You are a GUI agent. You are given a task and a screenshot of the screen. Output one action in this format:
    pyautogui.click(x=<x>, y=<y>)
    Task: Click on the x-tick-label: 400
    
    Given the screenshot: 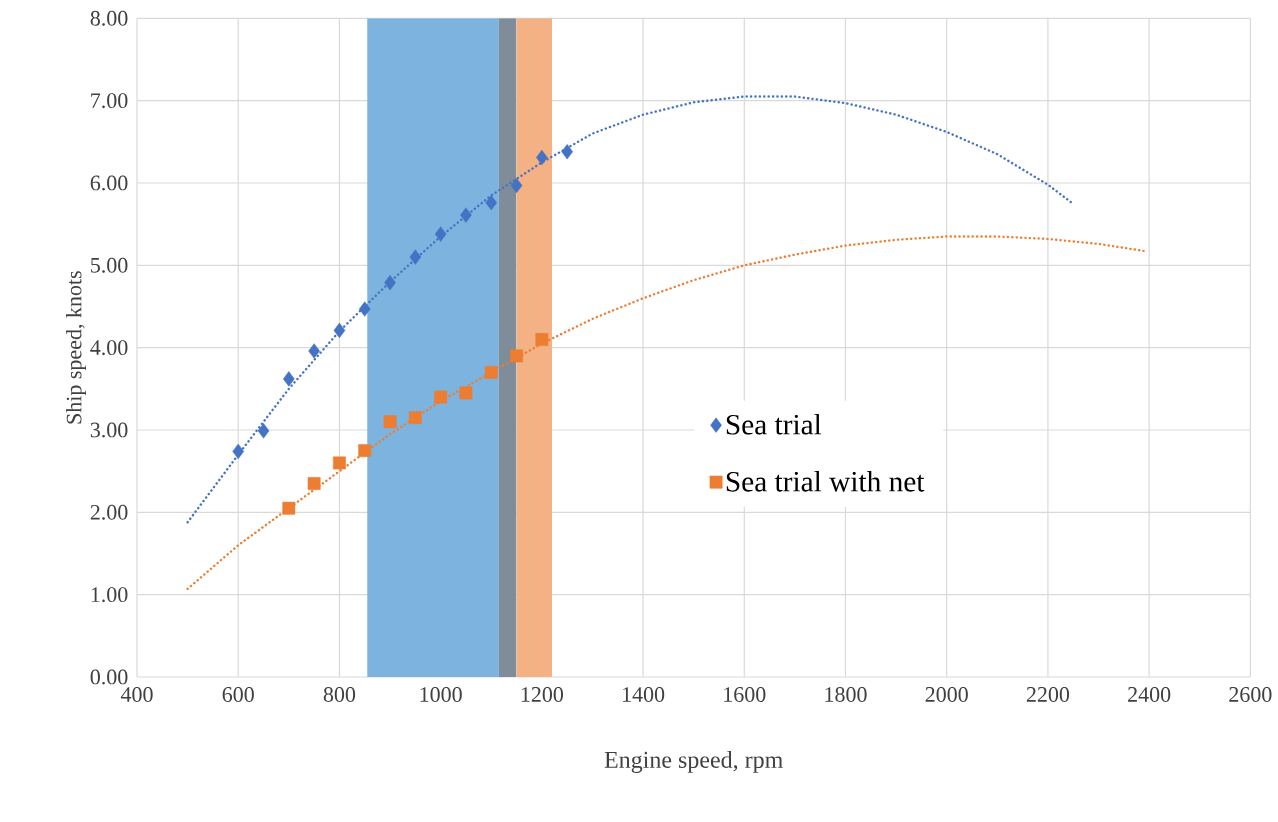 What is the action you would take?
    pyautogui.click(x=136, y=694)
    